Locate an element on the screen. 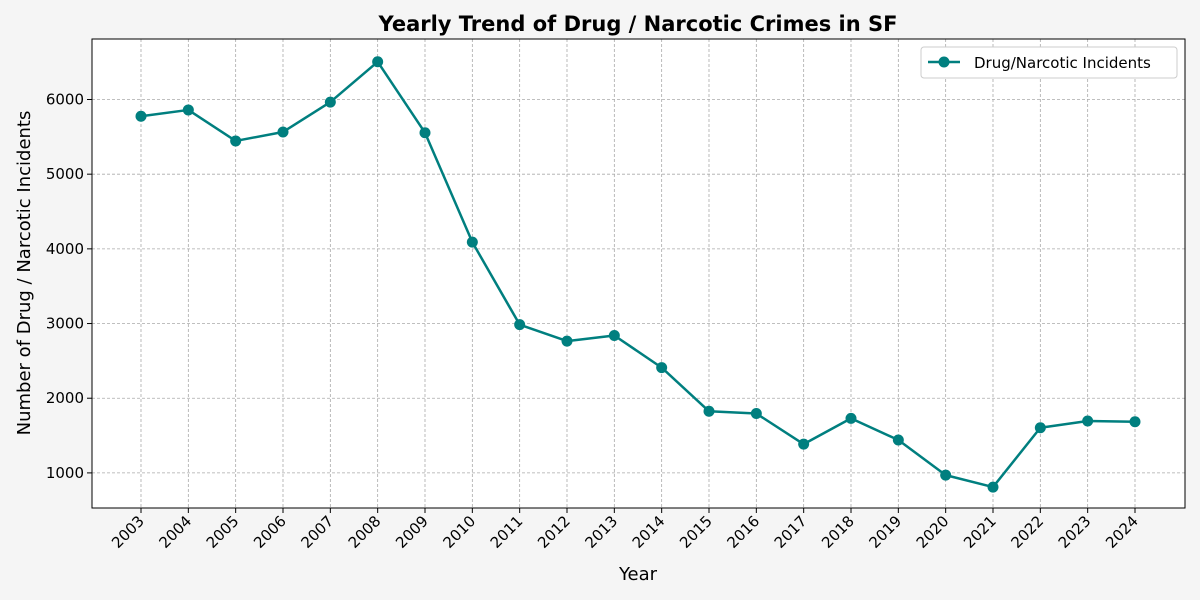 This screenshot has height=600, width=1200. legend-box is located at coordinates (1049, 62).